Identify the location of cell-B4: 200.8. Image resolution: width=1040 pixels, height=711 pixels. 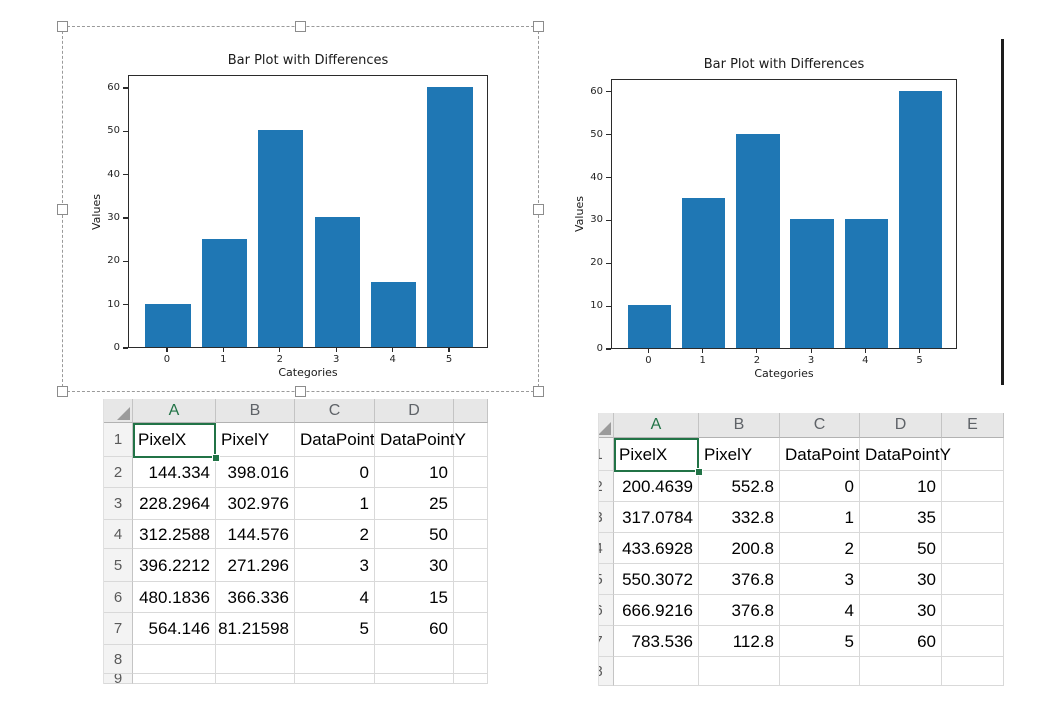
(739, 548).